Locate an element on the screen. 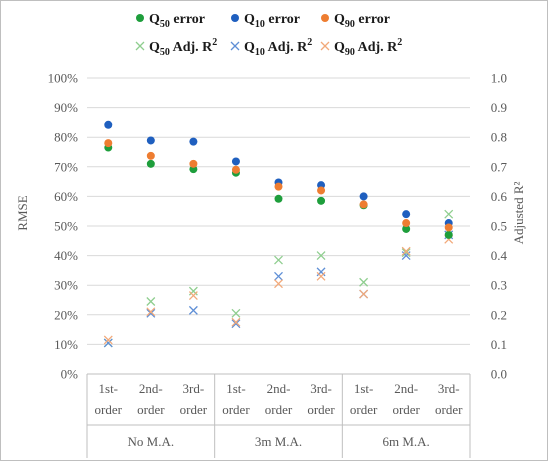 The width and height of the screenshot is (550, 463). right-axis-ticks: 0.0 0.1 0.2 0.3 0.4 0.5 0.6 0.7 0.8 0.9 1.0 is located at coordinates (499, 226).